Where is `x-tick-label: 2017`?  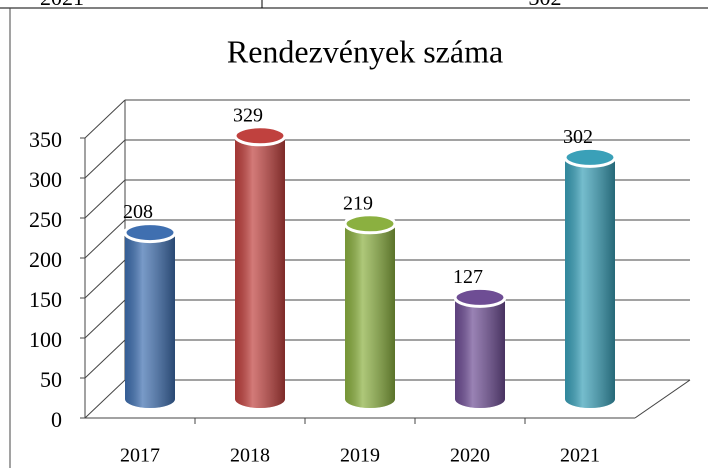 x-tick-label: 2017 is located at coordinates (140, 456).